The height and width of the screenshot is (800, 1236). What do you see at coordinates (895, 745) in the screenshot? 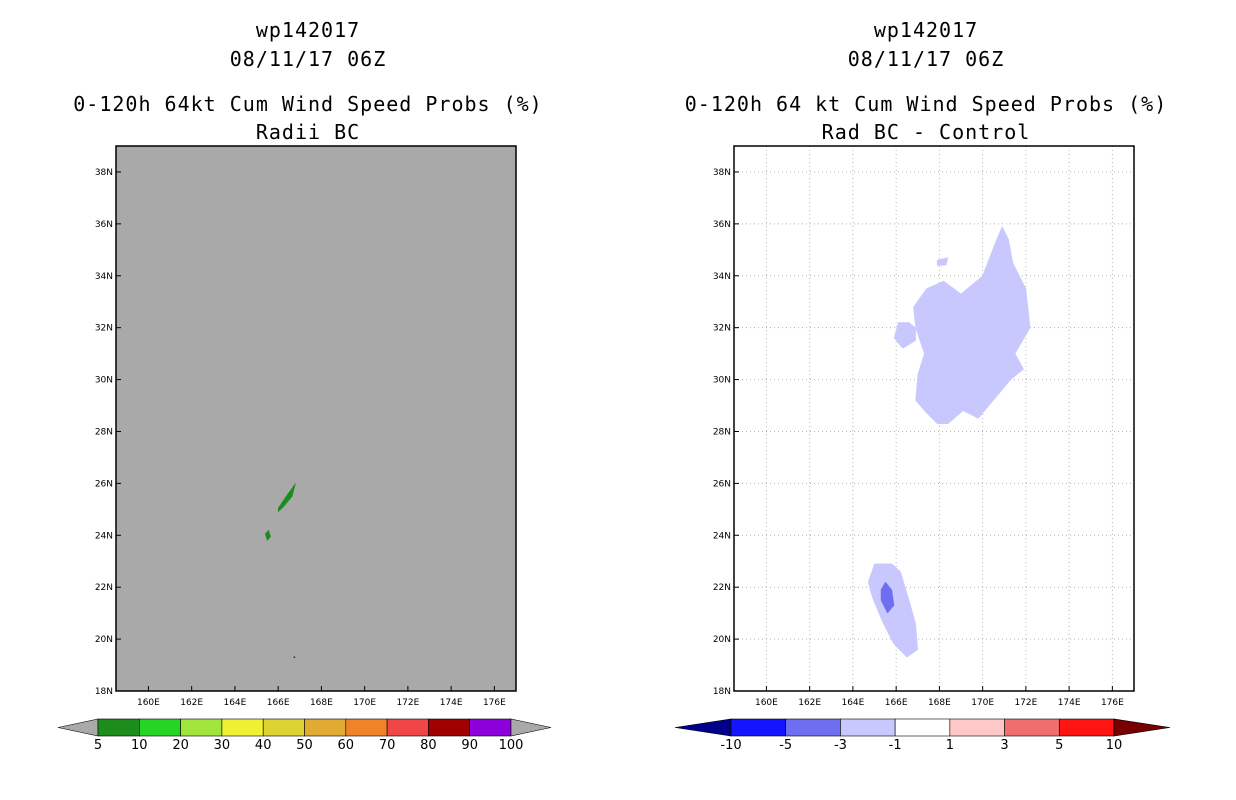
I see `colorbar-label: -1` at bounding box center [895, 745].